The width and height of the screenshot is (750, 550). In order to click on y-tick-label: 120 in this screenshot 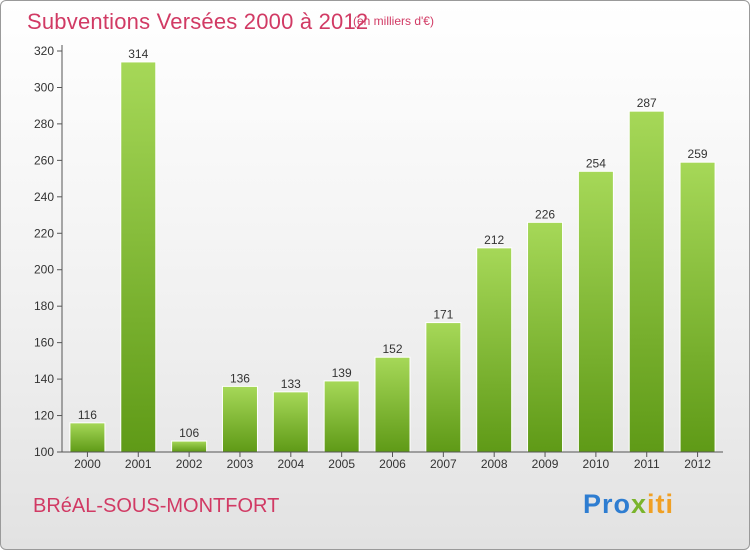, I will do `click(44, 416)`.